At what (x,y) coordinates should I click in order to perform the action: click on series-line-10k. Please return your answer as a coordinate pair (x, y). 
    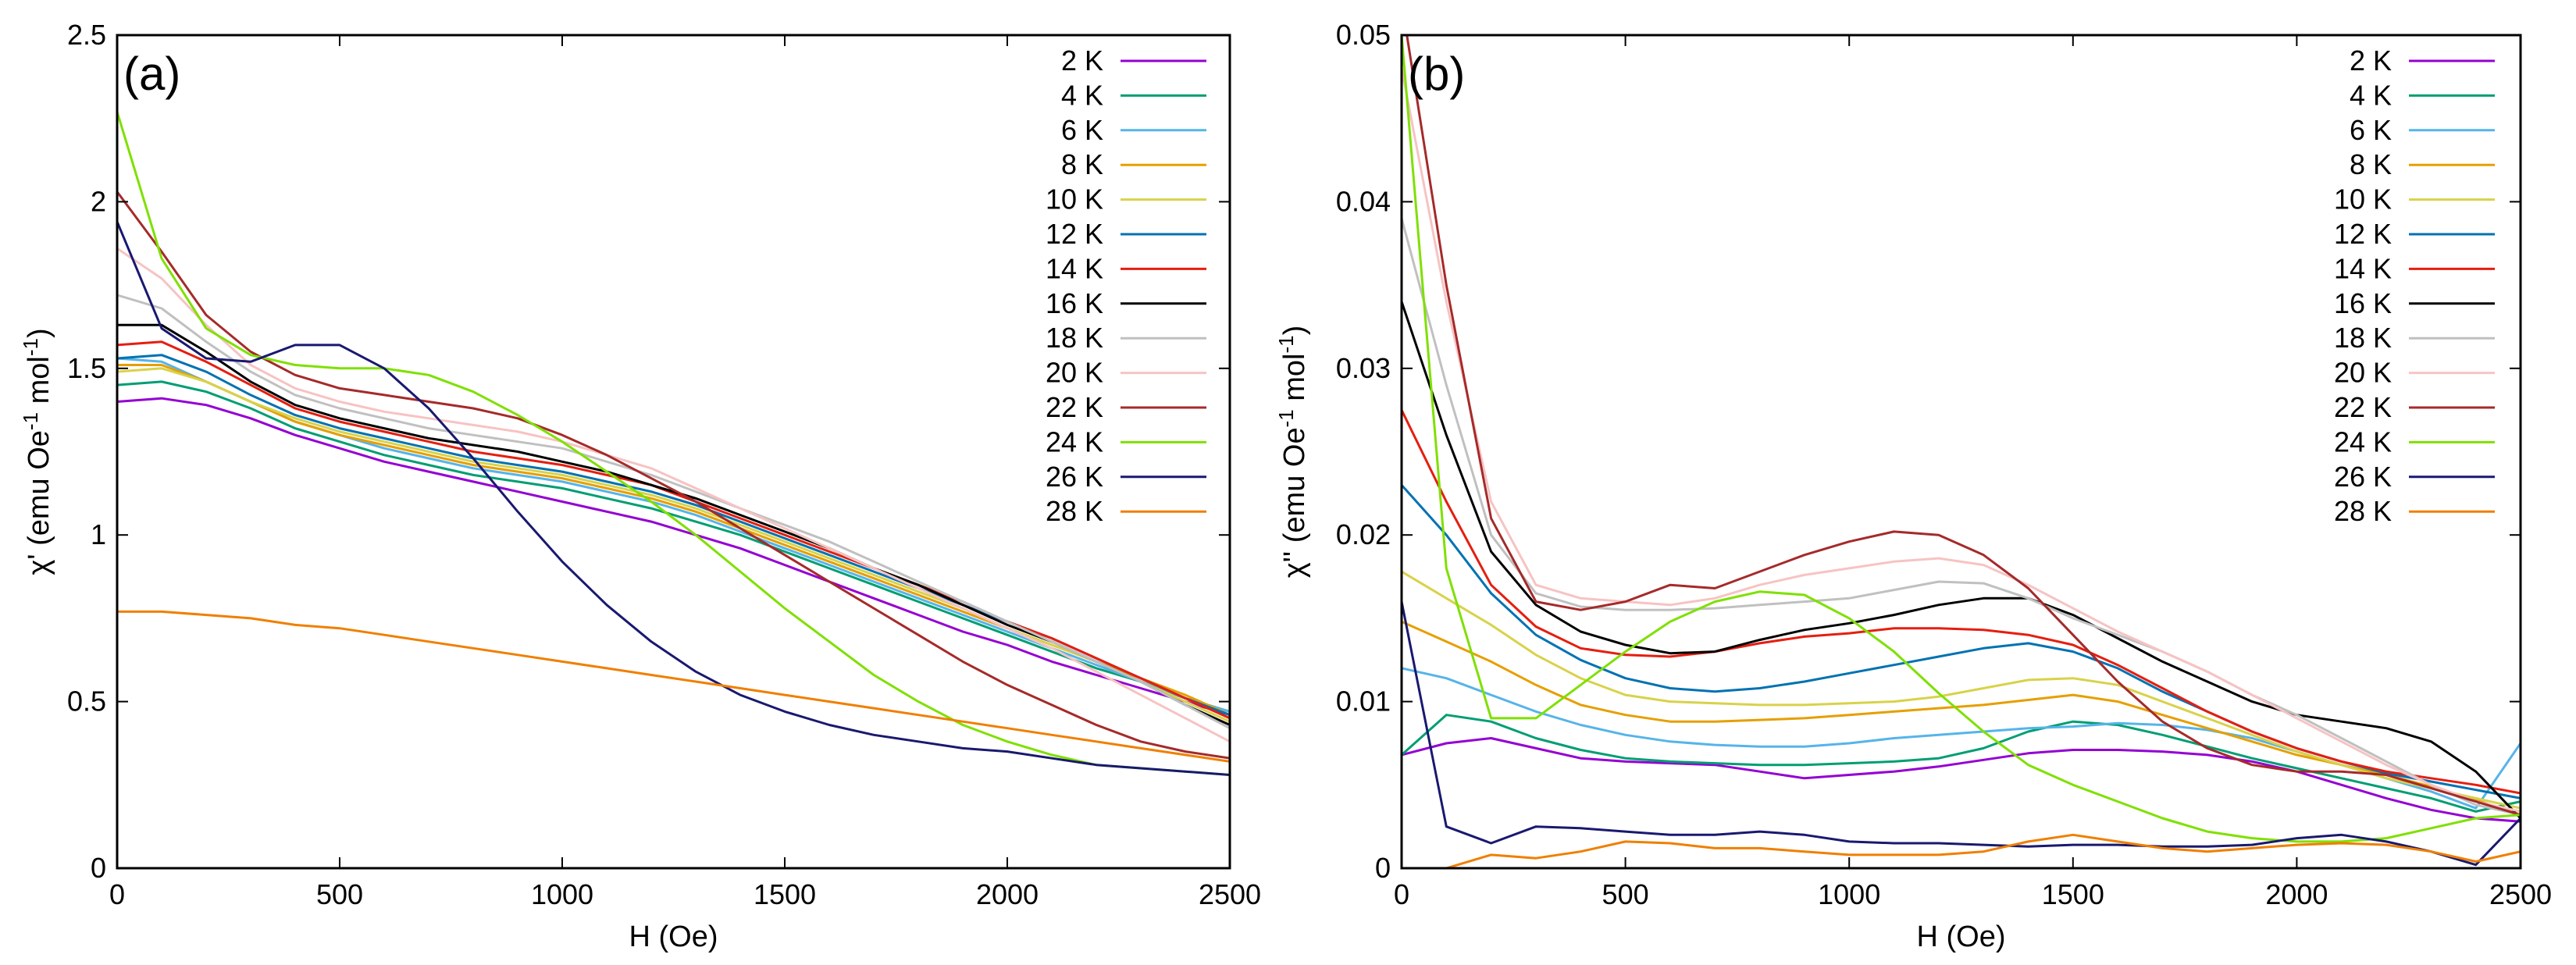
    Looking at the image, I should click on (1962, 690).